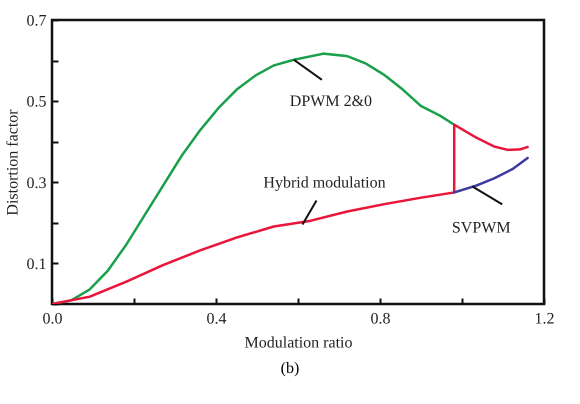  What do you see at coordinates (36, 183) in the screenshot?
I see `y-tick-label: 0.3` at bounding box center [36, 183].